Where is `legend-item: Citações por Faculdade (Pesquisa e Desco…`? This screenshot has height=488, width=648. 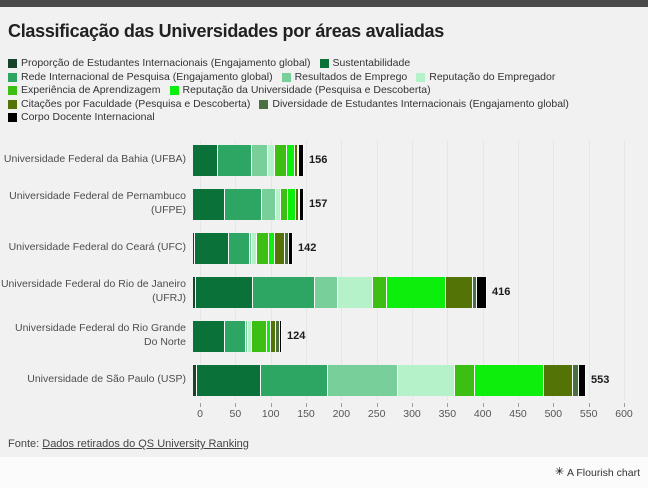 legend-item: Citações por Faculdade (Pesquisa e Desco… is located at coordinates (129, 104).